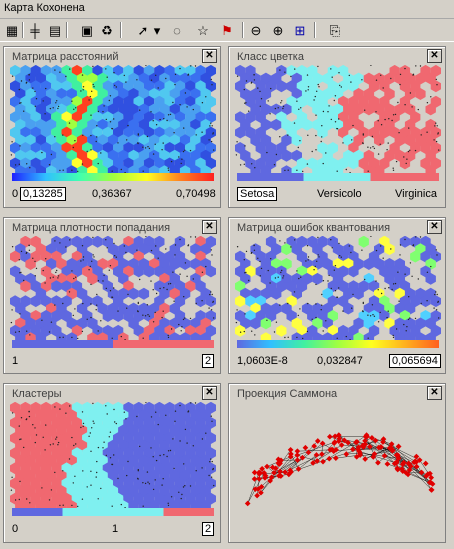 This screenshot has width=454, height=549. I want to click on zoom-out-icon: ⊖, so click(256, 30).